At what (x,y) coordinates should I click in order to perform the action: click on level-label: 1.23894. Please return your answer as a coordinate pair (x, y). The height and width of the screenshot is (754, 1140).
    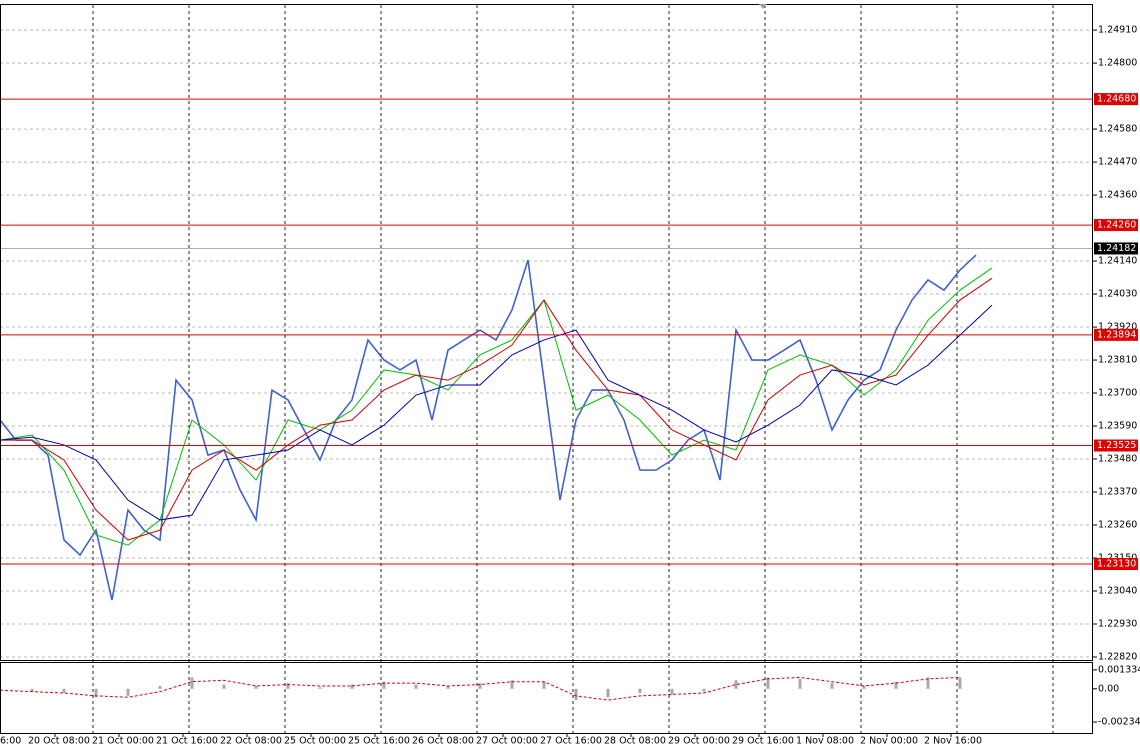
    Looking at the image, I should click on (1116, 334).